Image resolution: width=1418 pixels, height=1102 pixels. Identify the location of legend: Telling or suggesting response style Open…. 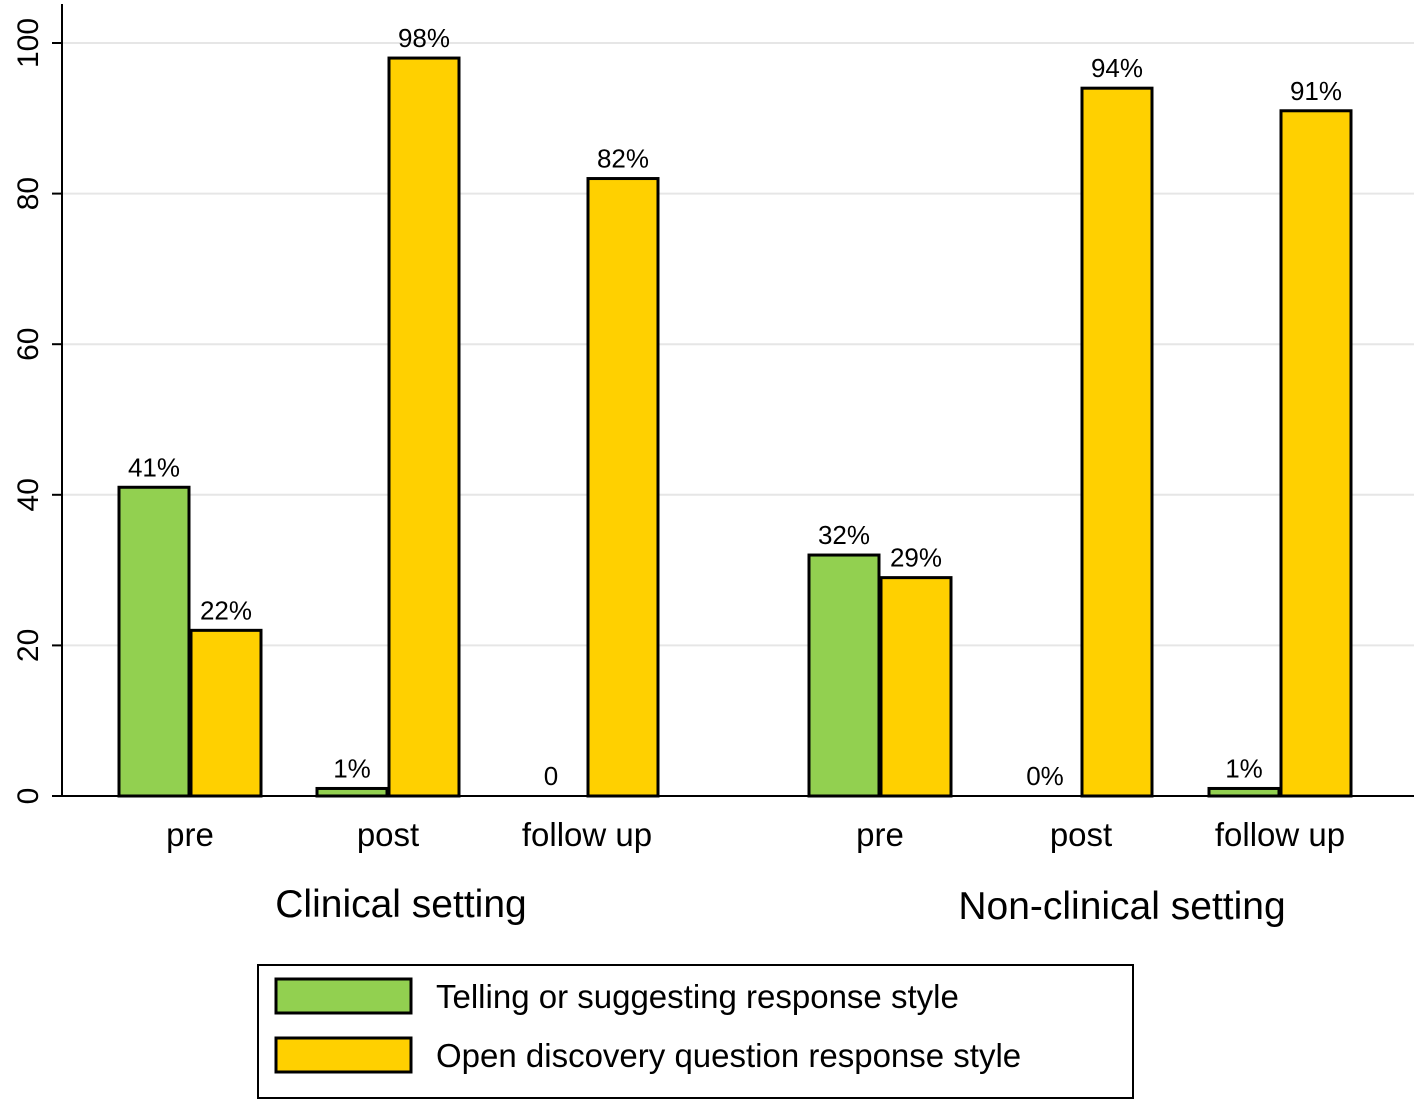
(695, 1031).